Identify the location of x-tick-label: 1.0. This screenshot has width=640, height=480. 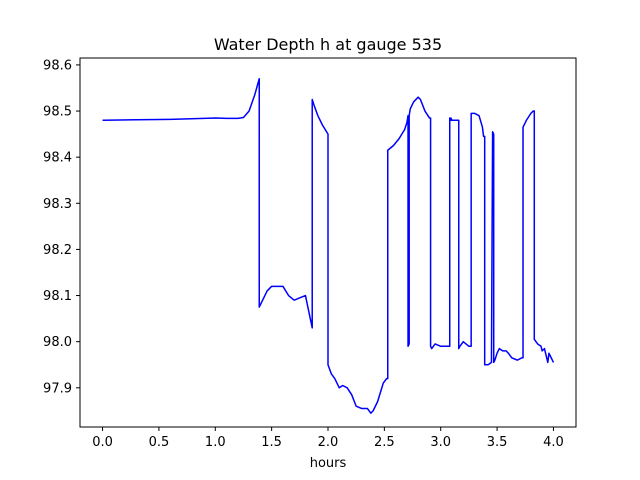
(215, 442).